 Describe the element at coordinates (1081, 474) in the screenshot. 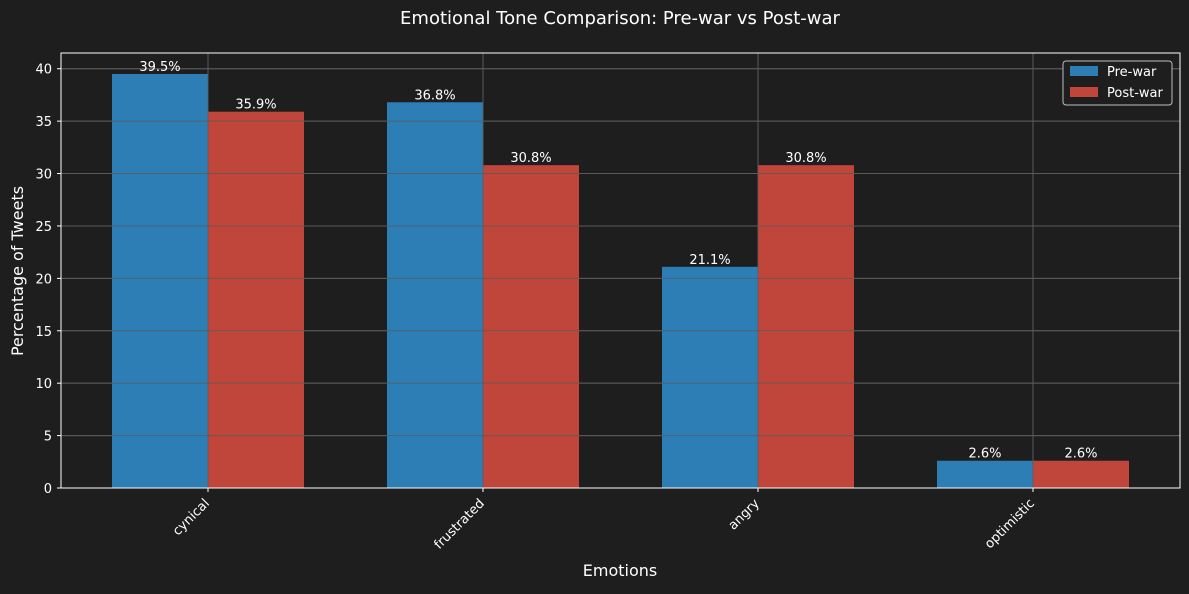

I see `bar-post-war-optimistic` at that location.